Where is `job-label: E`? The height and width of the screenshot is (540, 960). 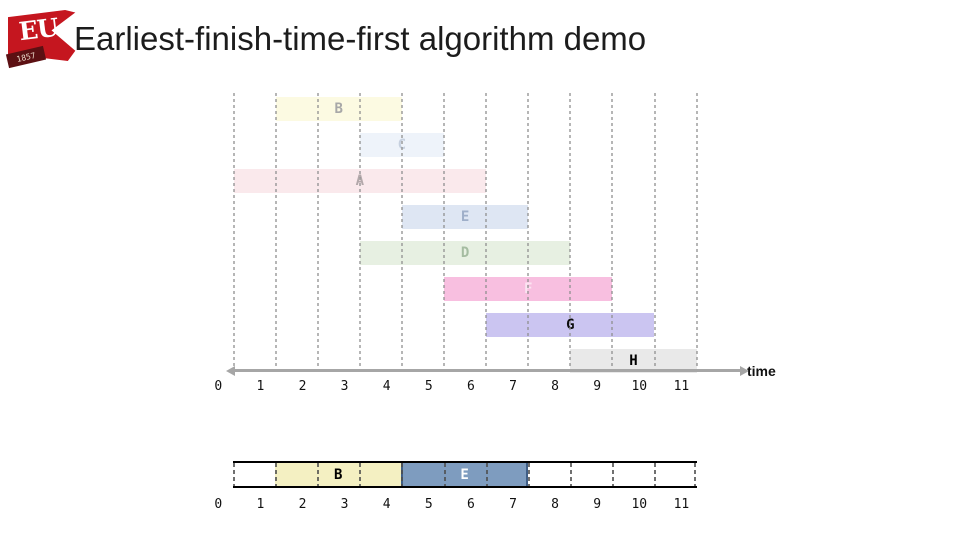 job-label: E is located at coordinates (465, 217).